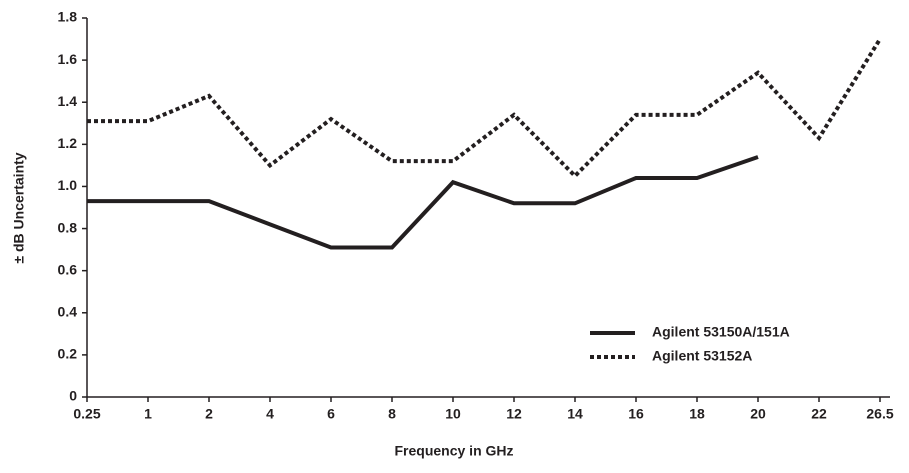 The height and width of the screenshot is (473, 909). What do you see at coordinates (68, 101) in the screenshot?
I see `y-tick-label: 1.4` at bounding box center [68, 101].